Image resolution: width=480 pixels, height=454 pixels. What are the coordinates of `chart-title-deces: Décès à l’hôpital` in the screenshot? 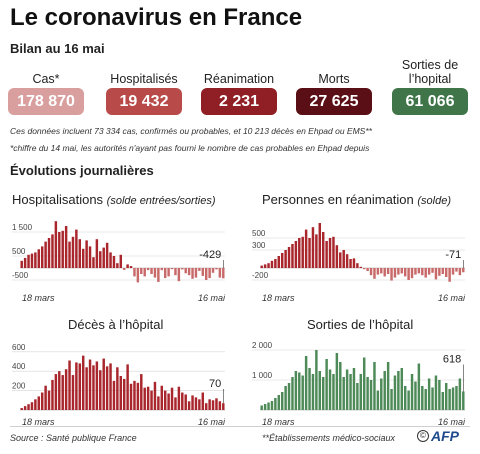 It's located at (116, 324).